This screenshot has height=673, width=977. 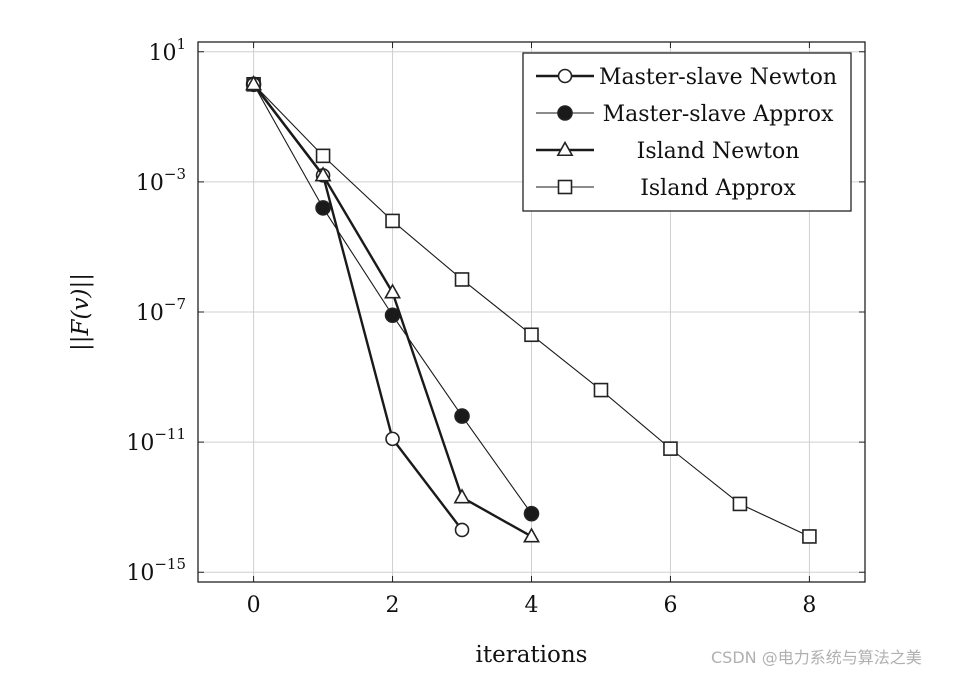 I want to click on x-tick-label: 8, so click(x=809, y=605).